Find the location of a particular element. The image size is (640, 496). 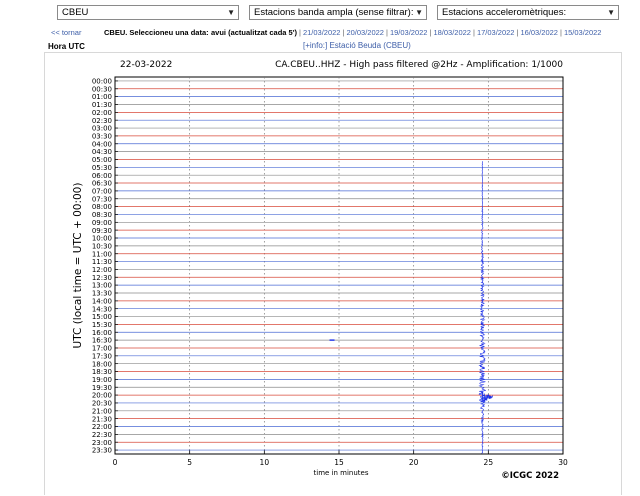

accelerometric-select-value: Estacions acceleromètriques: is located at coordinates (504, 12).